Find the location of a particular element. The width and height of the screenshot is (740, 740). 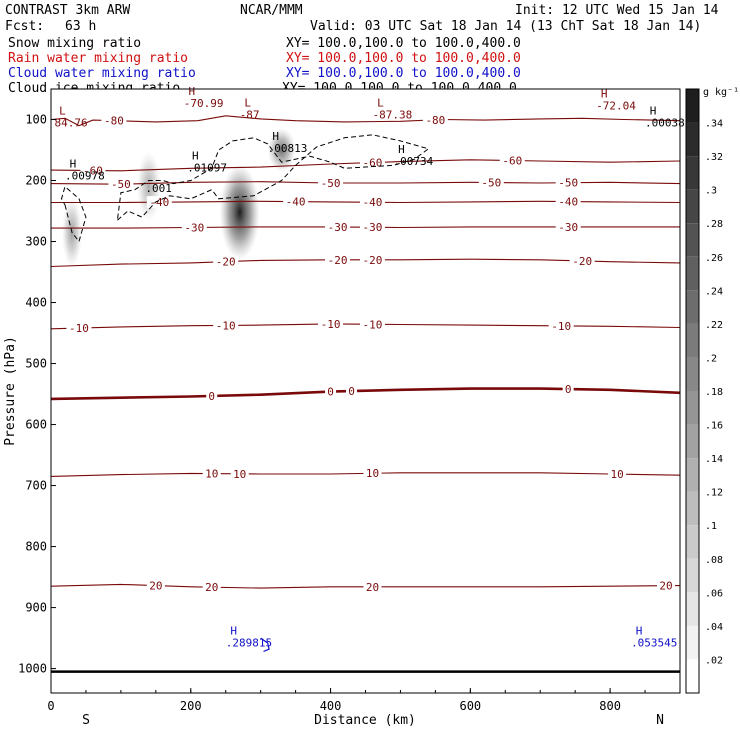

model-title: CONTRAST 3km ARW is located at coordinates (67, 10).